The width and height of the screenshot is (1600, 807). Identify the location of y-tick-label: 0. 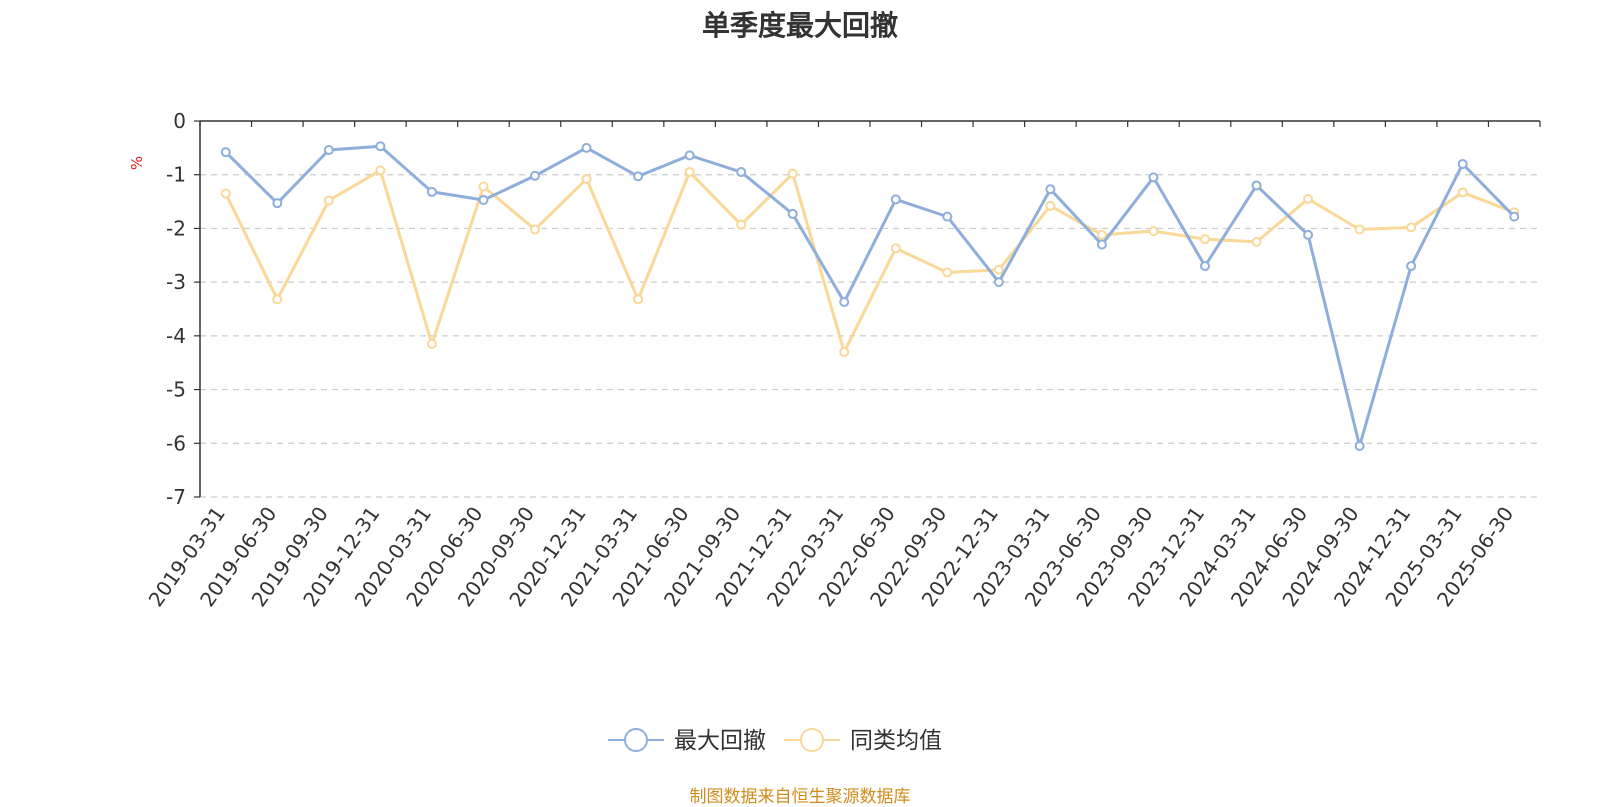
(179, 121).